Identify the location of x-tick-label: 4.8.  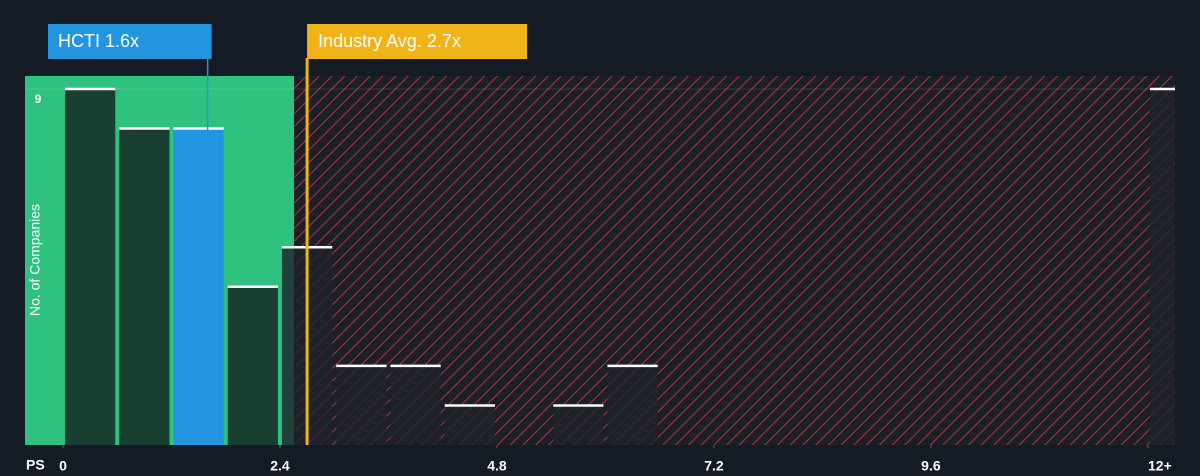
(497, 466).